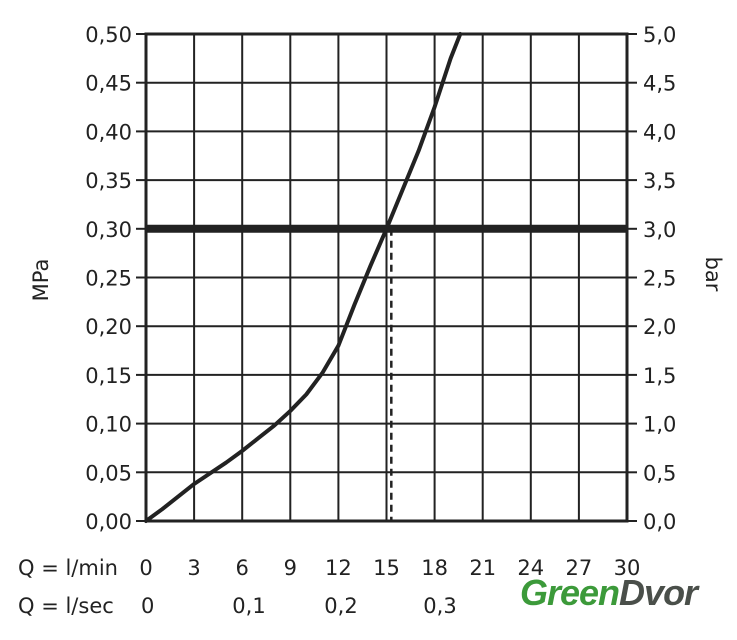  Describe the element at coordinates (659, 376) in the screenshot. I see `right-tick-label-3: 1,5` at that location.